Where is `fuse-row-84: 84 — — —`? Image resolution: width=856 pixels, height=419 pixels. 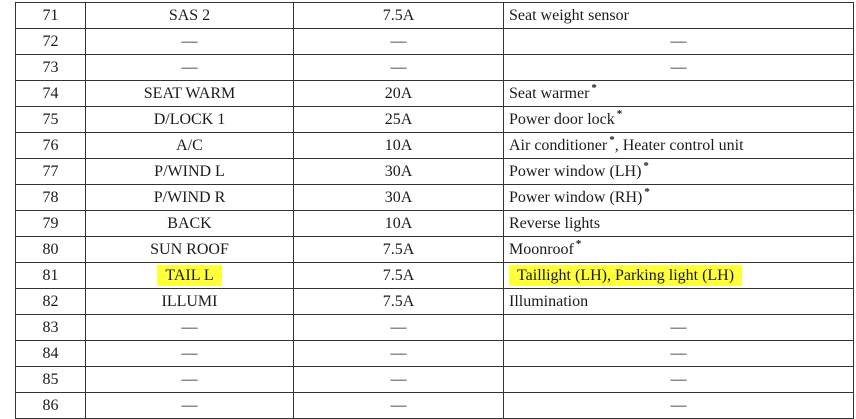 fuse-row-84: 84 — — — is located at coordinates (434, 353).